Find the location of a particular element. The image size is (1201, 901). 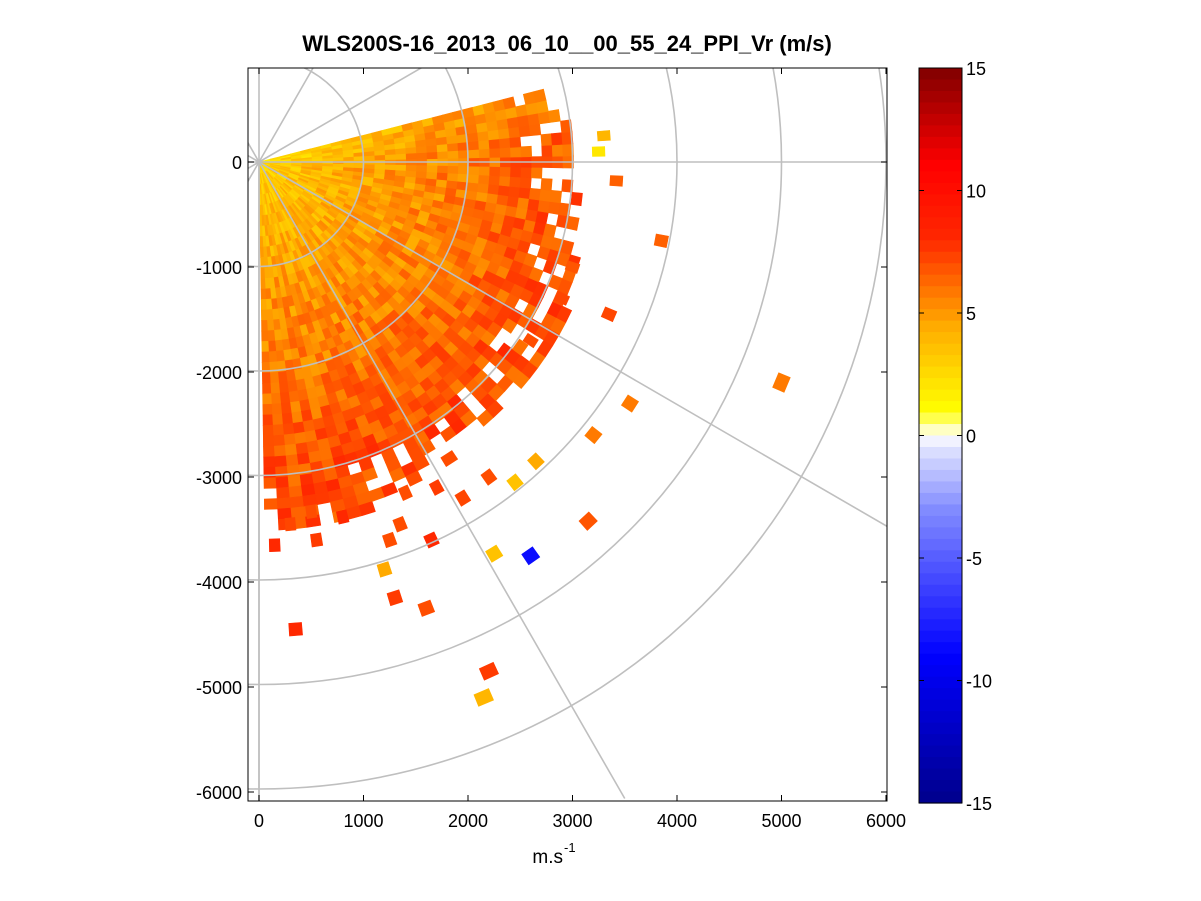

y-tick-label: -2000 is located at coordinates (219, 373).